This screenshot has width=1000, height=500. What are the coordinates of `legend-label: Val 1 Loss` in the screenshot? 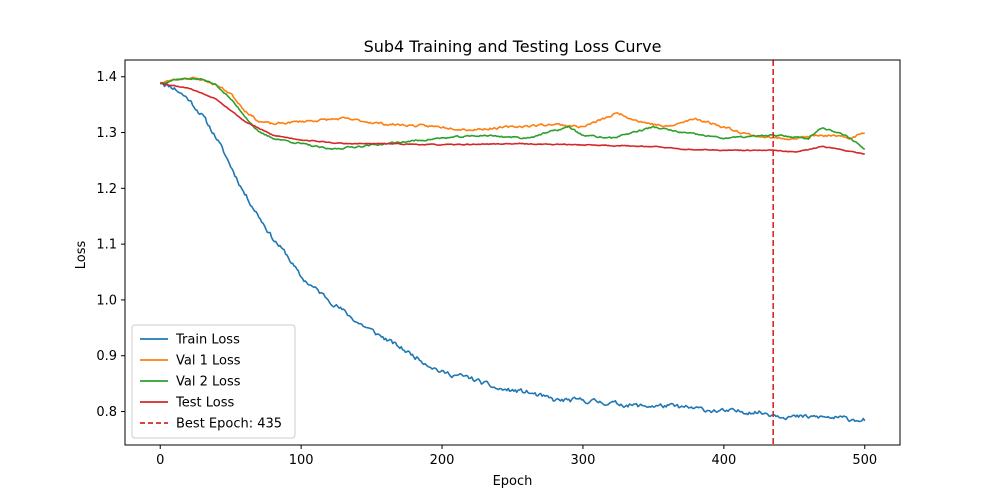 It's located at (208, 361).